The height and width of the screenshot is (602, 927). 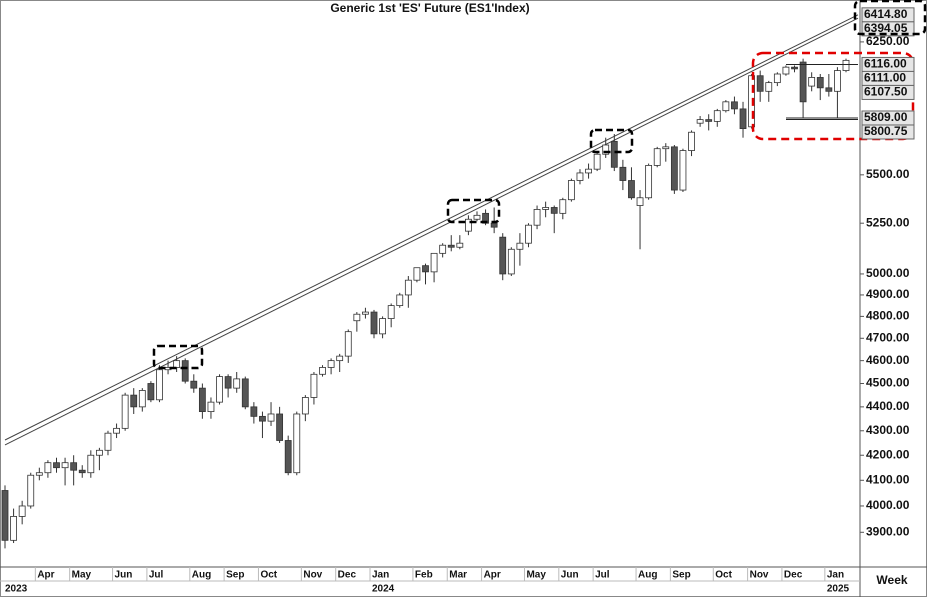 I want to click on y-tick-label: 4200.00, so click(x=888, y=454).